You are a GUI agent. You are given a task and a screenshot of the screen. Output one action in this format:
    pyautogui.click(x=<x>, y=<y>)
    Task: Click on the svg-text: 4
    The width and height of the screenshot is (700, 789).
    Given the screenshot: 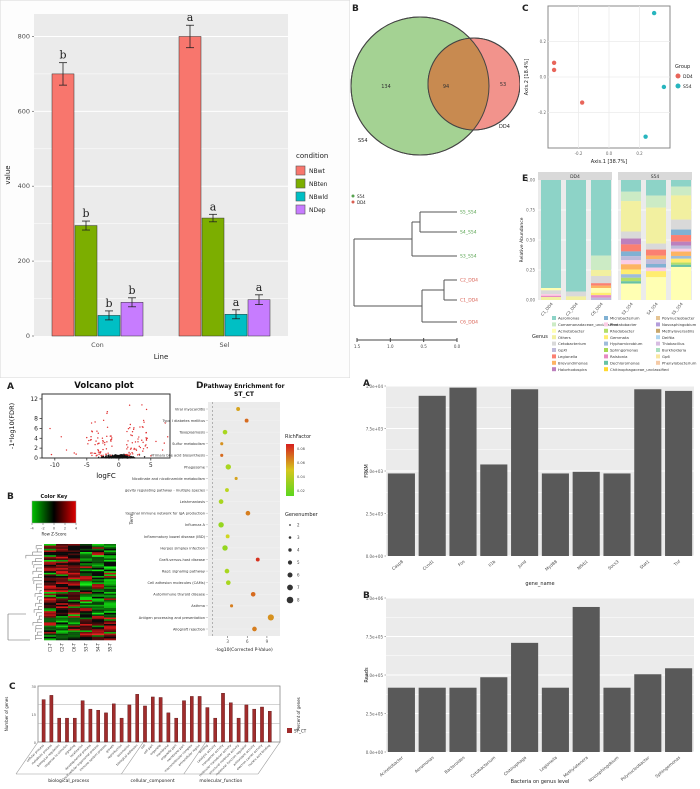 What is the action you would take?
    pyautogui.click(x=76, y=529)
    